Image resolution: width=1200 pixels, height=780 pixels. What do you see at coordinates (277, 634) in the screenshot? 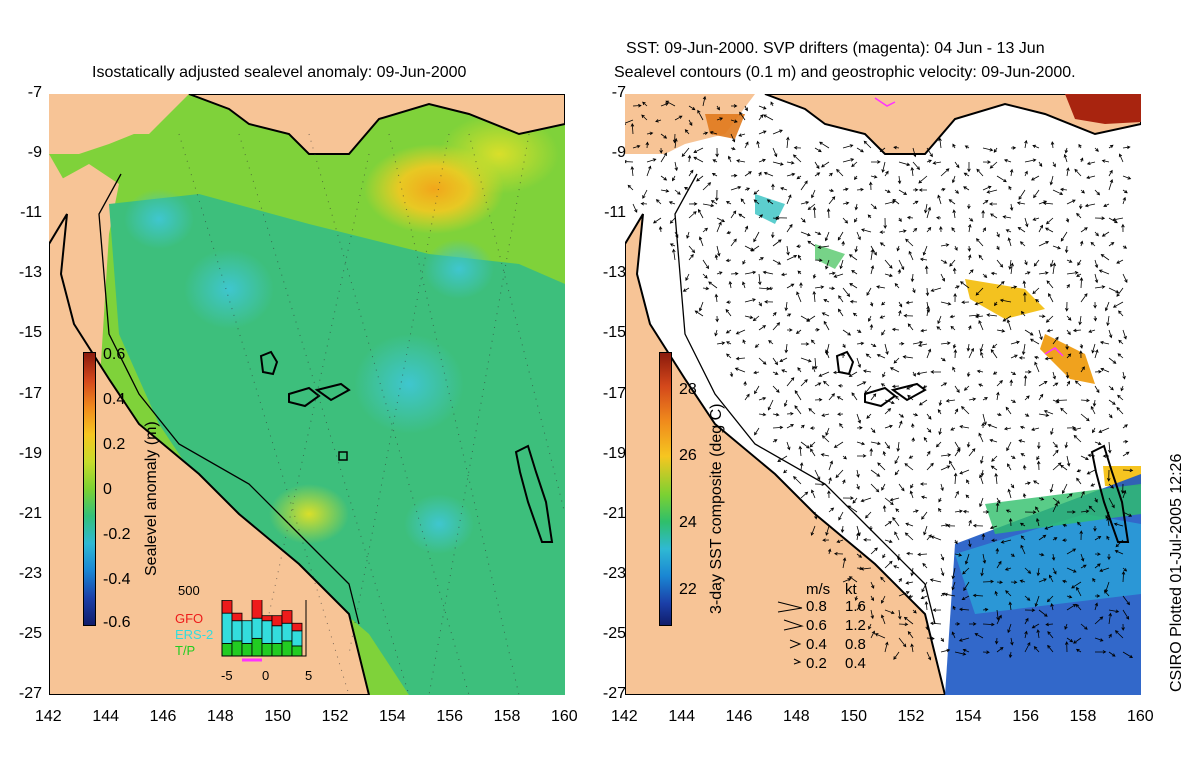
I see `histogram-bar-ers` at bounding box center [277, 634].